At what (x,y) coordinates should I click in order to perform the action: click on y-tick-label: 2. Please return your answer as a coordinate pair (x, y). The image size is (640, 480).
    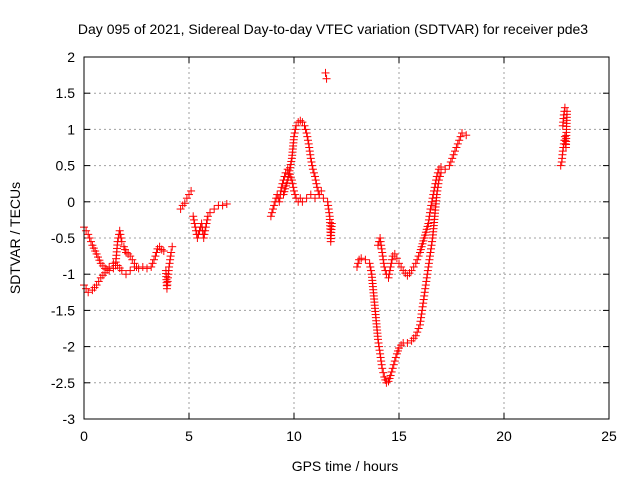
    Looking at the image, I should click on (71, 57).